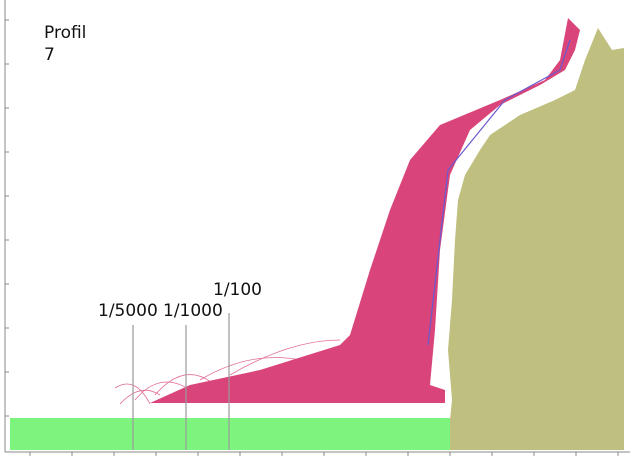 The width and height of the screenshot is (630, 463). What do you see at coordinates (128, 311) in the screenshot?
I see `annotation: 1/5000` at bounding box center [128, 311].